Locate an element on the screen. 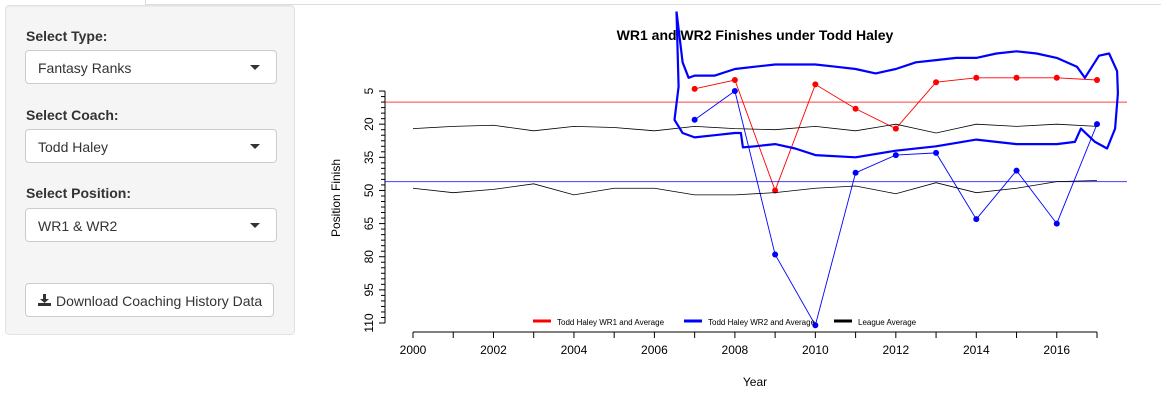 The image size is (1161, 402). x-tick-label: 2006 is located at coordinates (654, 350).